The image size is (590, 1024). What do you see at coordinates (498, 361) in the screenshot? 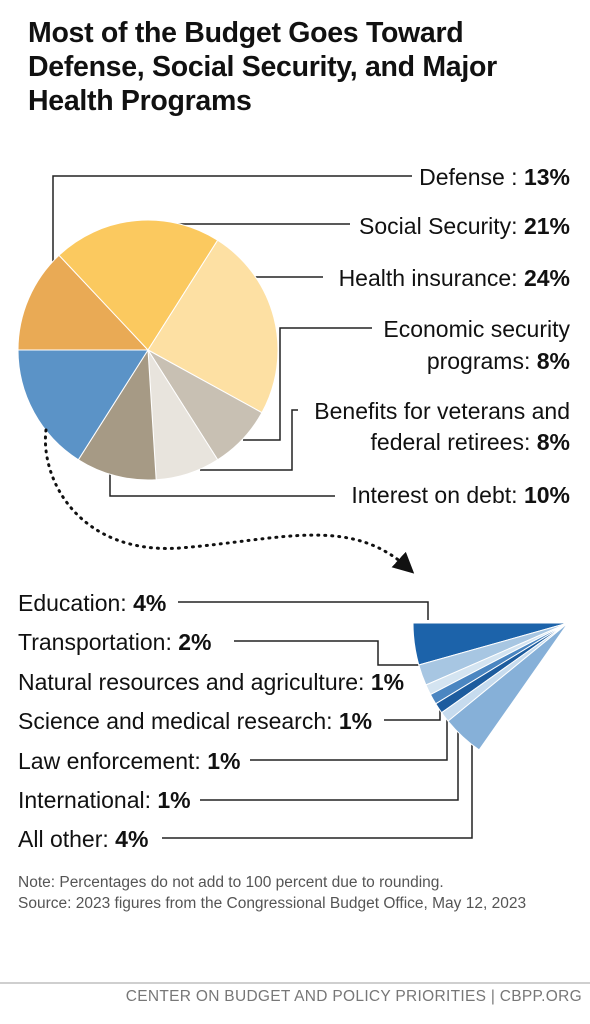
I see `label-economic-security-programs: programs: 8%` at bounding box center [498, 361].